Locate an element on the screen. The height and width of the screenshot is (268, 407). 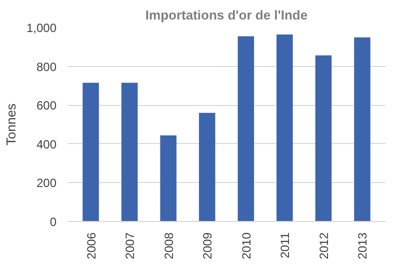
x-tick-label: 2012 is located at coordinates (323, 246).